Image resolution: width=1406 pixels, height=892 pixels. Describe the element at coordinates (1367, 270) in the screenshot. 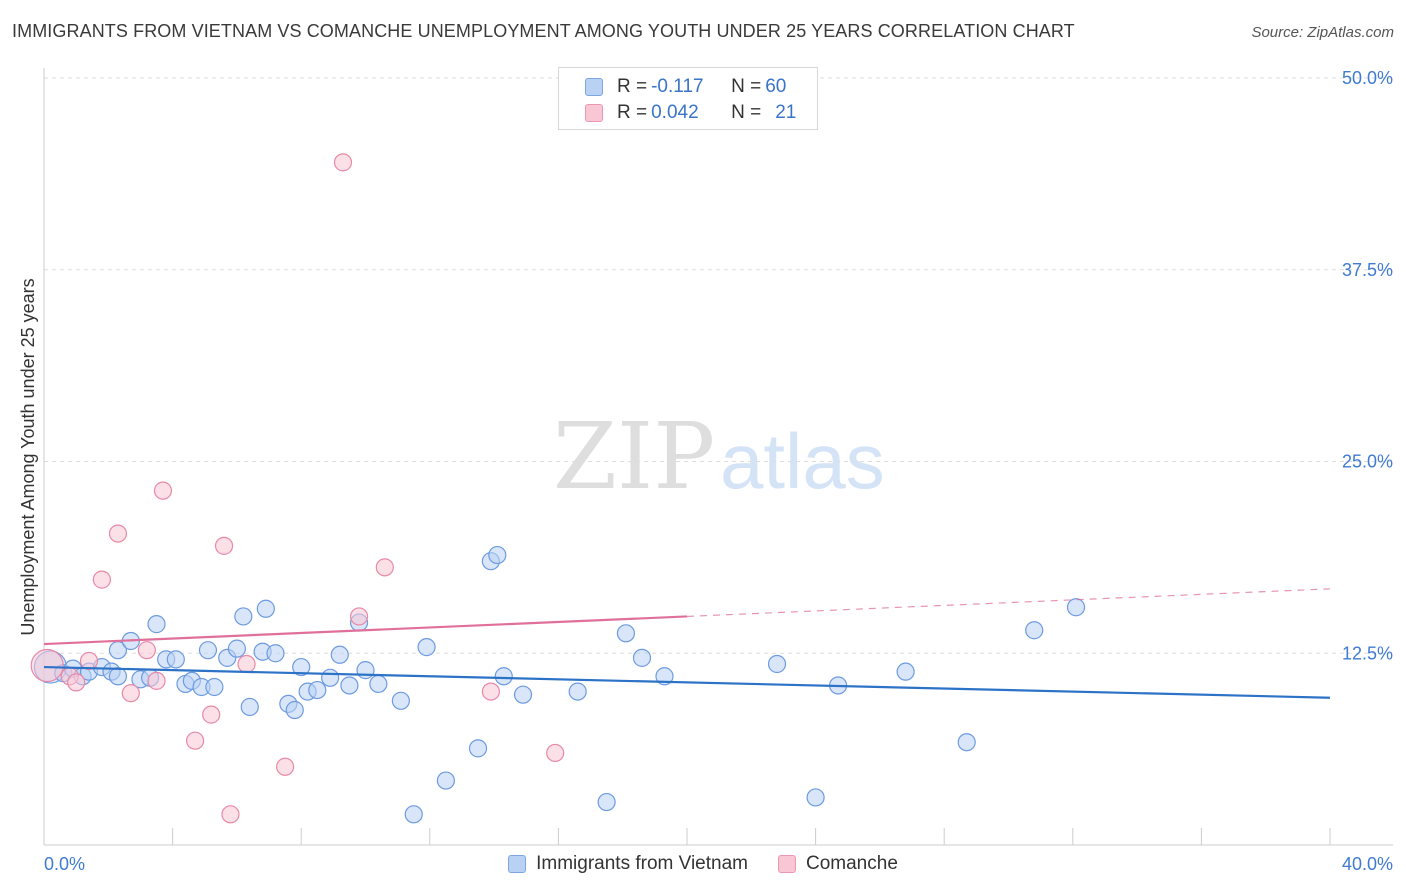

I see `y-tick-label: 37.5%` at that location.